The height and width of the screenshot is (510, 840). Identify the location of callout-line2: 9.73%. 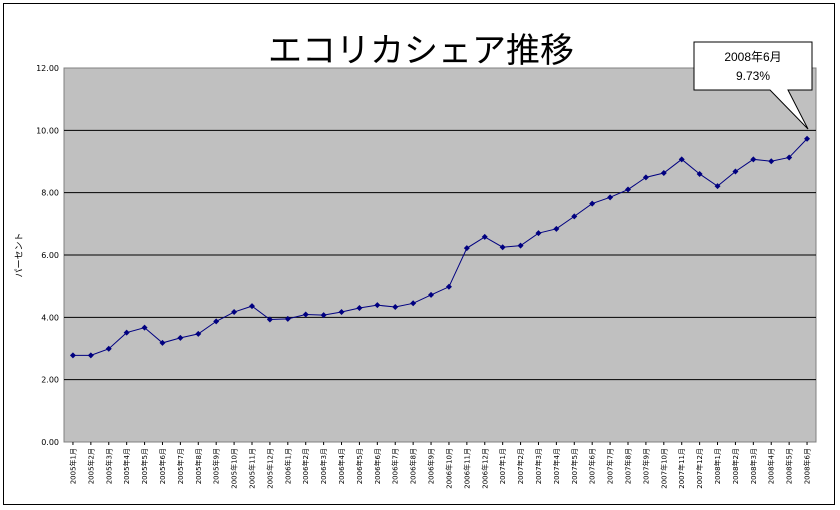
(753, 76).